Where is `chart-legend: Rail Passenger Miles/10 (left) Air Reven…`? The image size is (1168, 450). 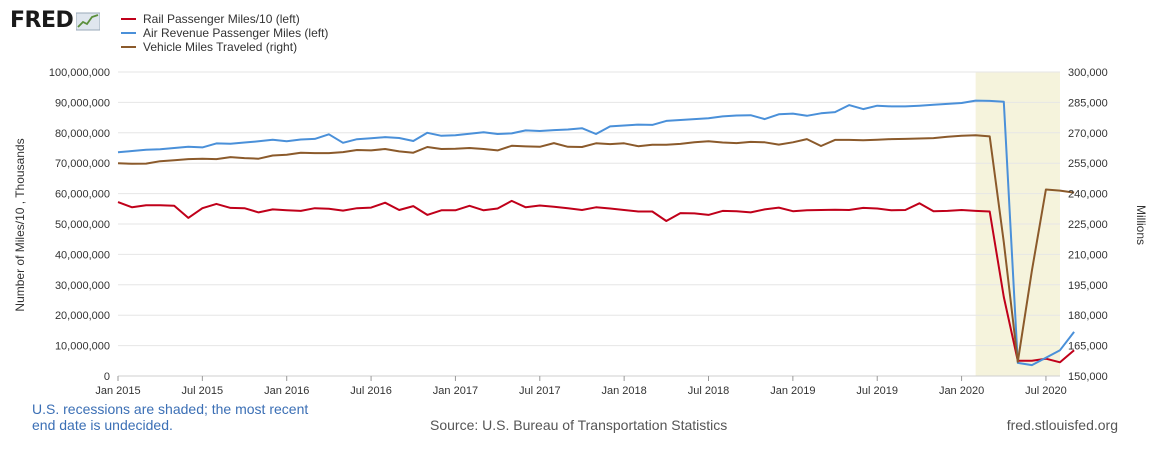 chart-legend: Rail Passenger Miles/10 (left) Air Reven… is located at coordinates (224, 33).